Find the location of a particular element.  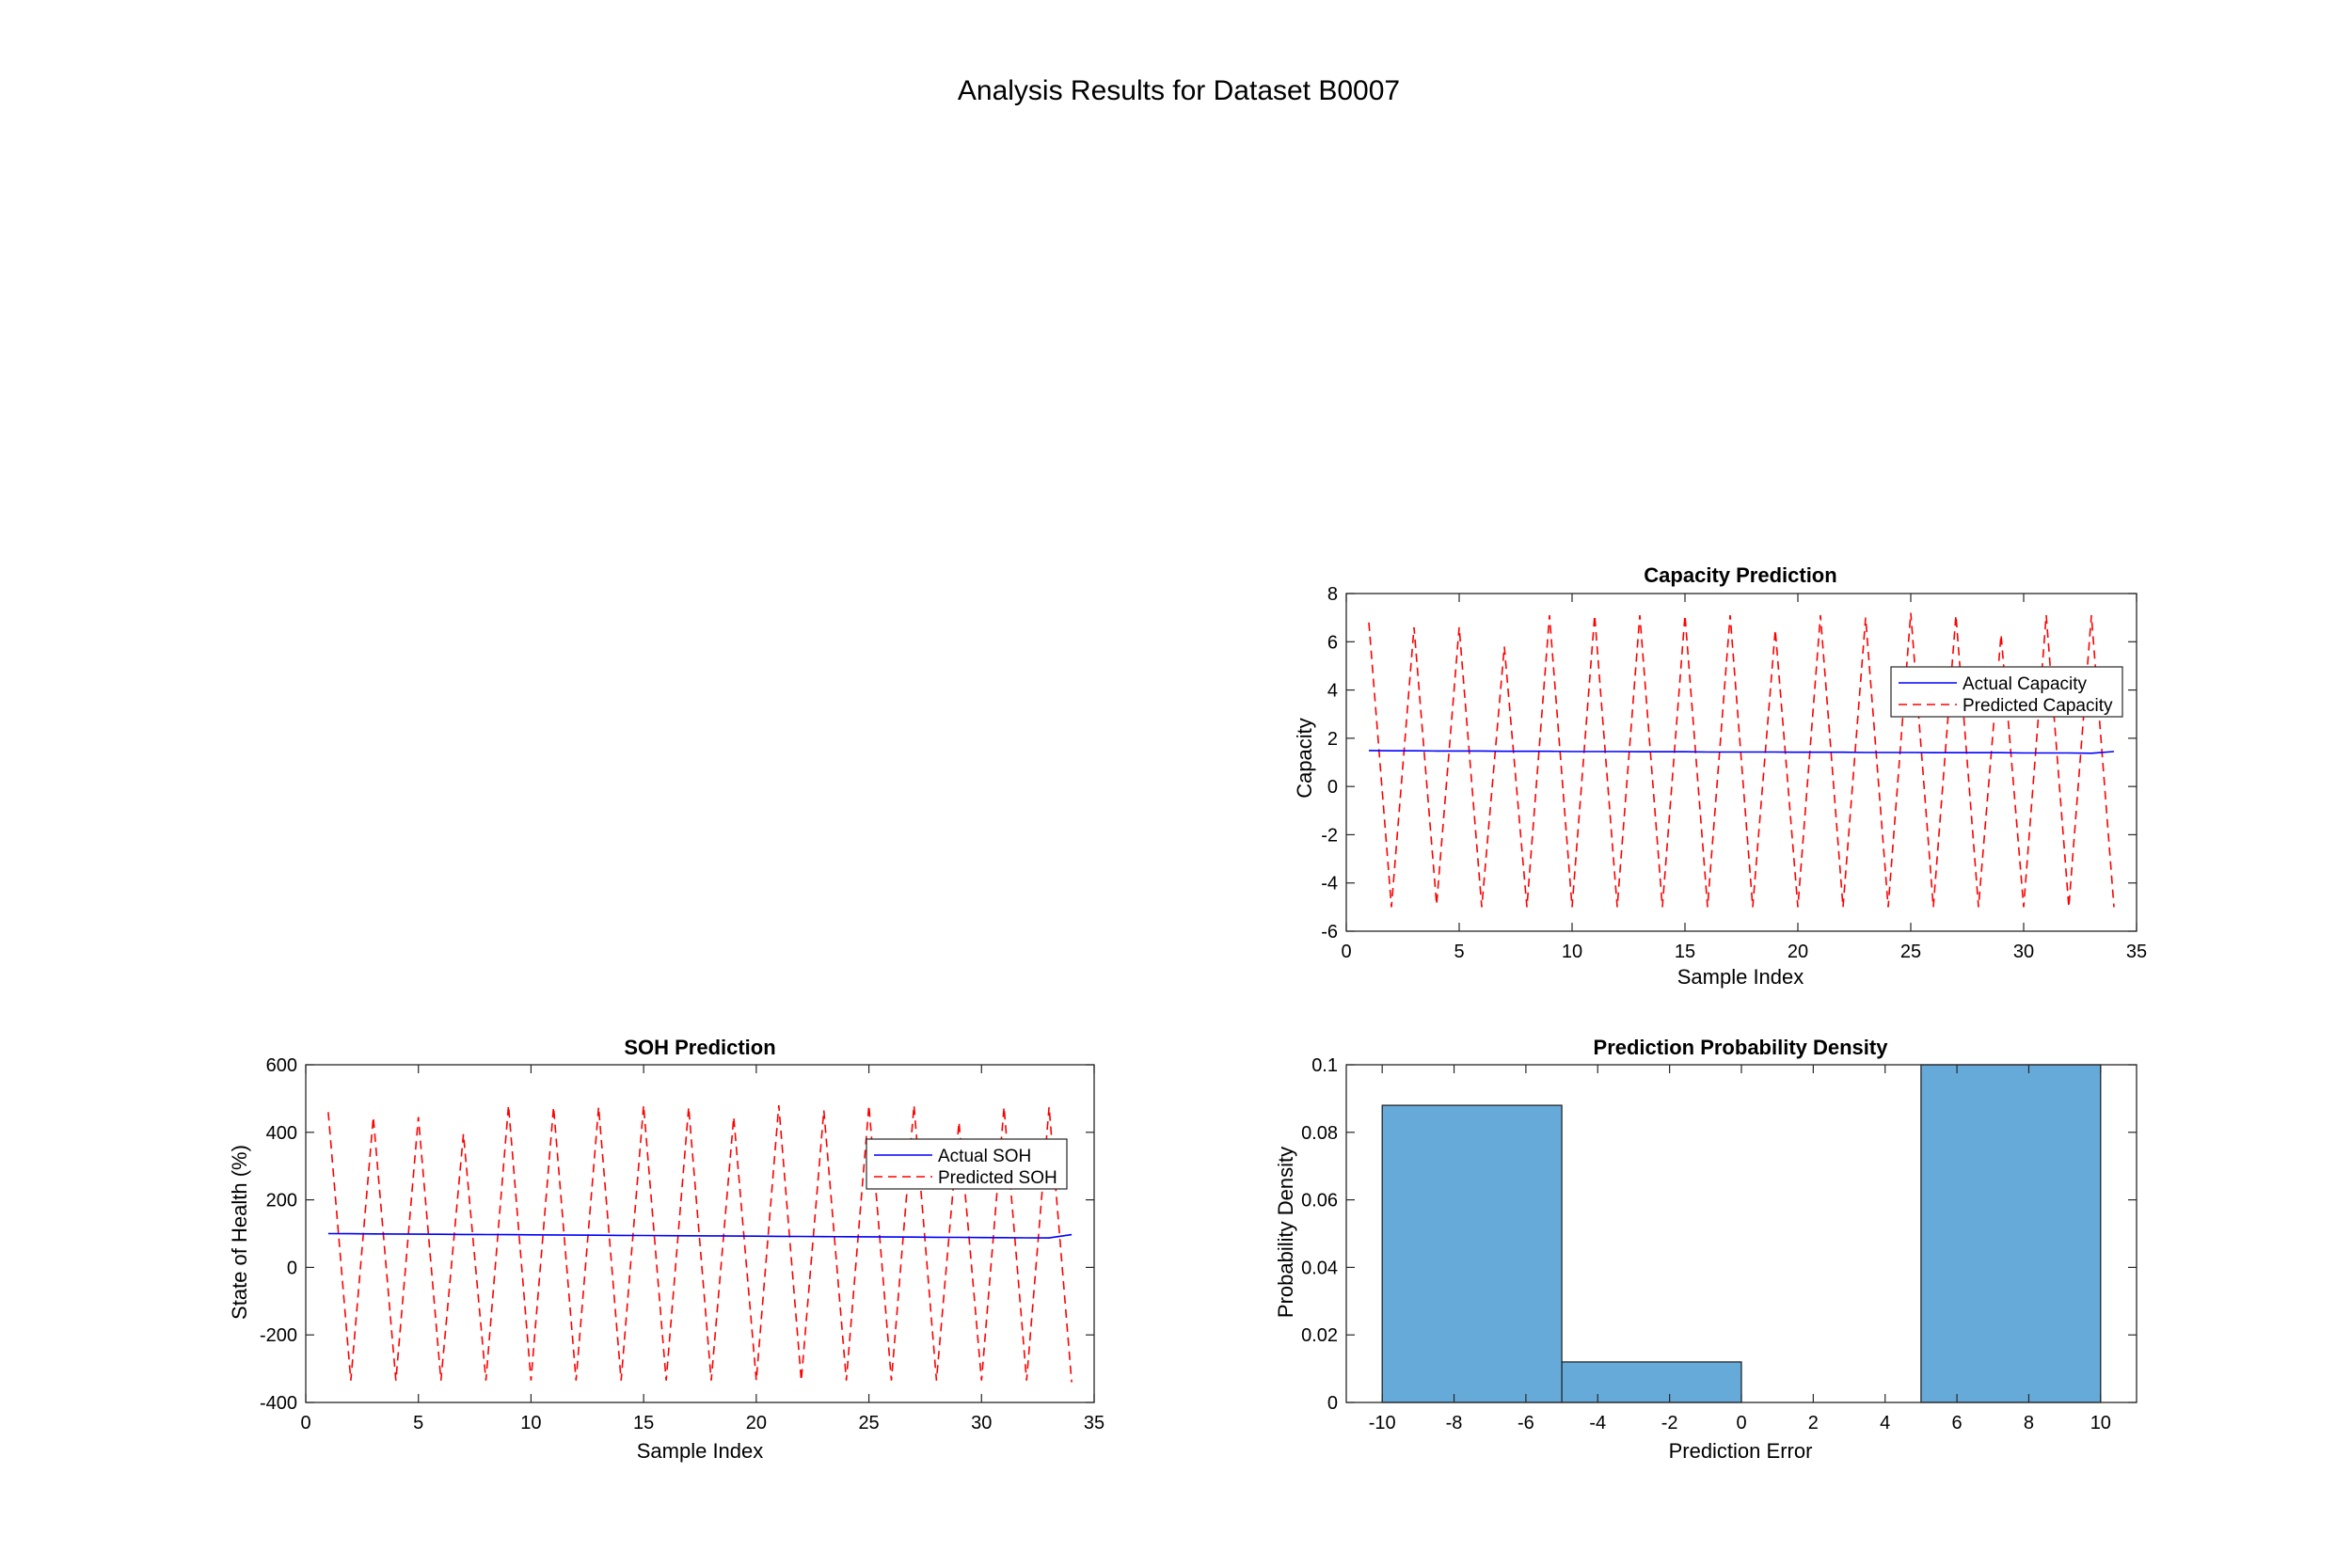

pdf-ytick-label: 0.04 is located at coordinates (1319, 1268).